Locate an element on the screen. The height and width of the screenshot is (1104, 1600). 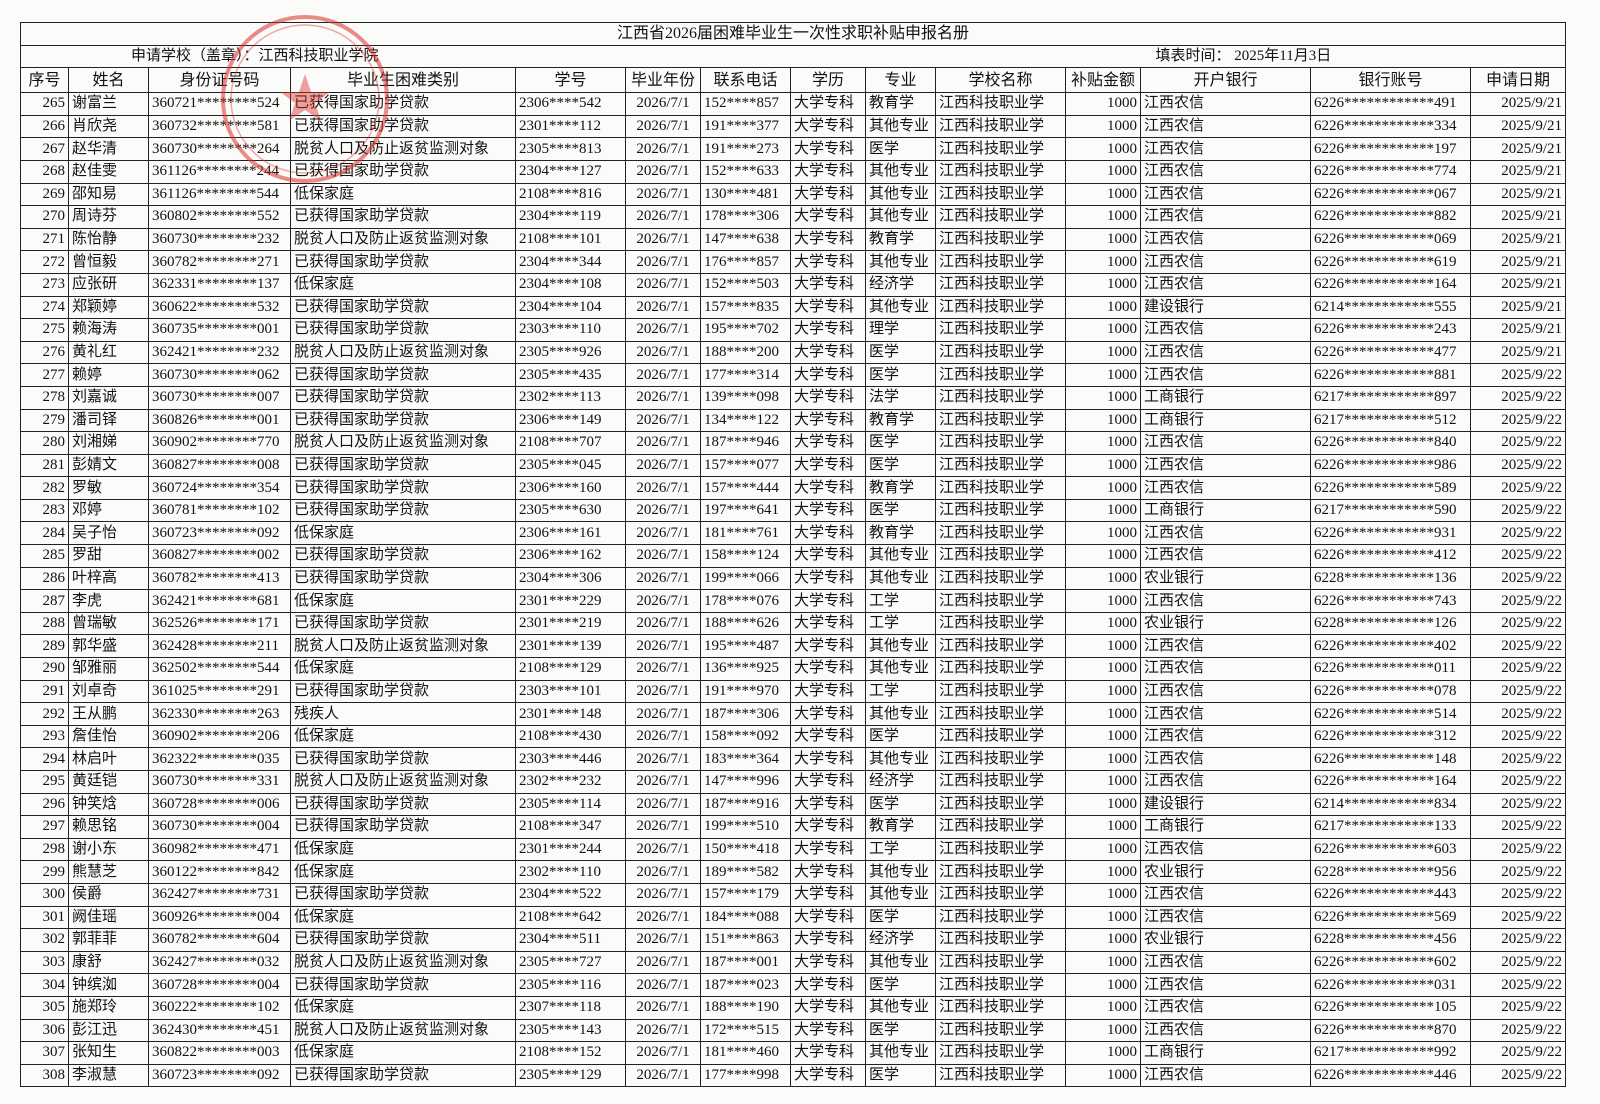
table-cell: 2025/9/22 is located at coordinates (1518, 714).